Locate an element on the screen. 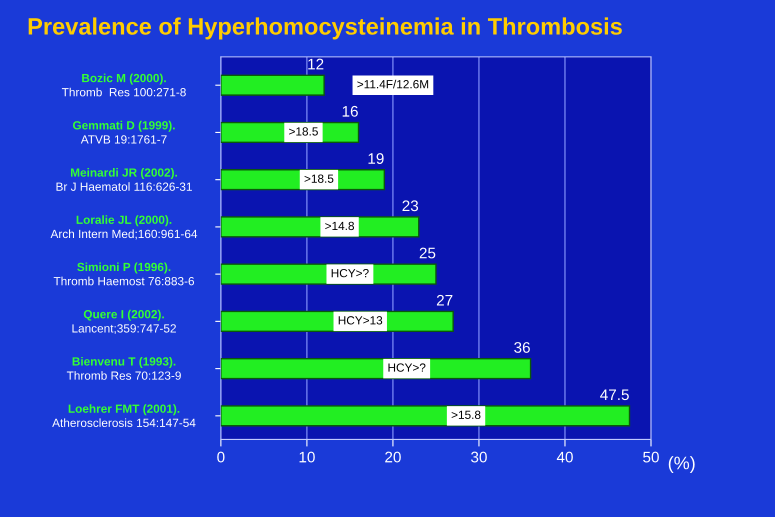  y-tick-label: Simioni P (1996). Thromb Haemost 76:883-6 is located at coordinates (124, 274).